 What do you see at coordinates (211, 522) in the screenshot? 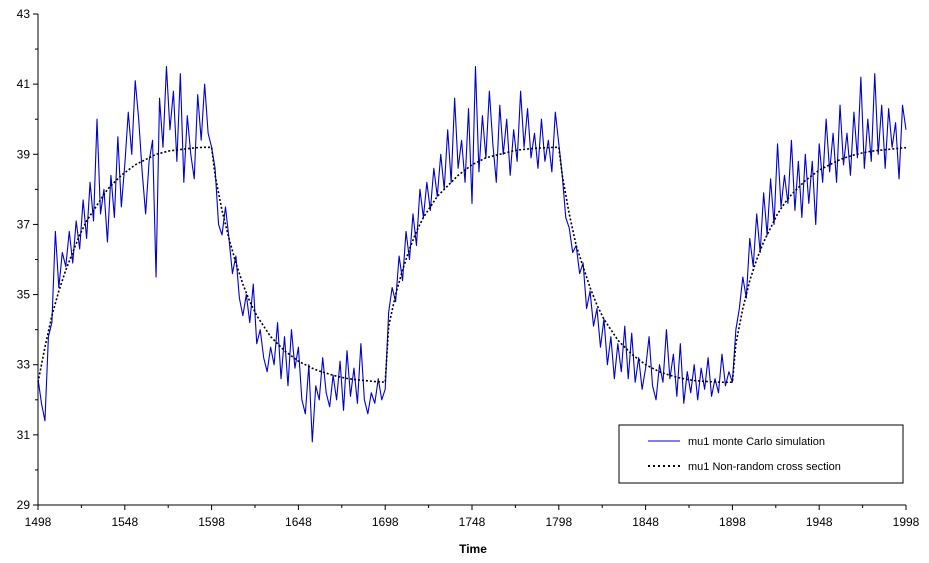
I see `x-tick-label: 1598` at bounding box center [211, 522].